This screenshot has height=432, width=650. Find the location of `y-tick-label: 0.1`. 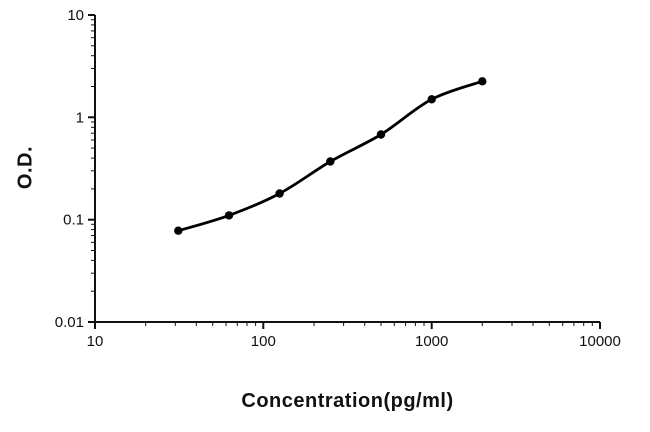

y-tick-label: 0.1 is located at coordinates (73, 220).